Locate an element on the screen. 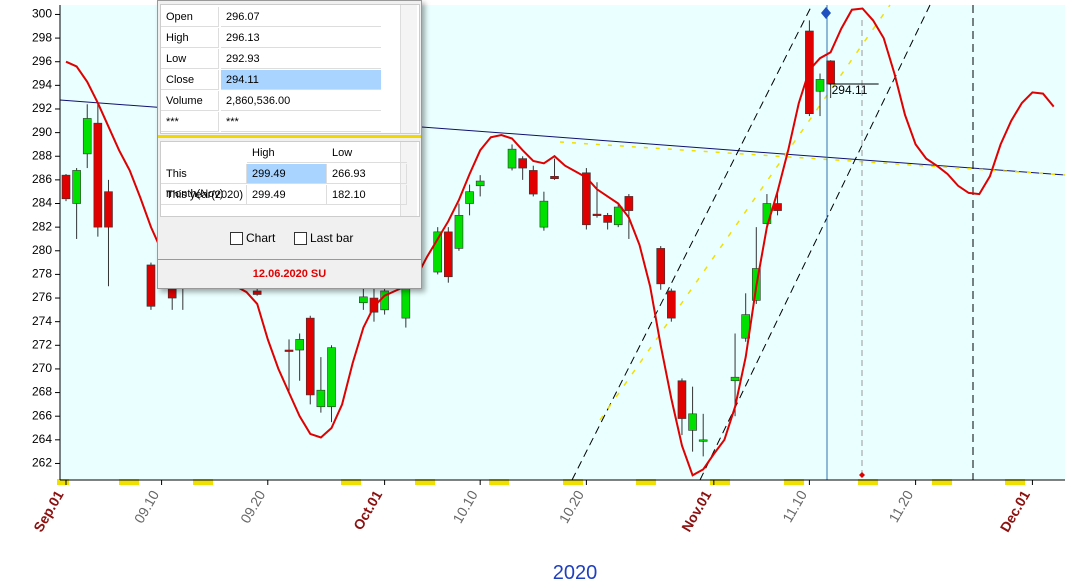  y-tick-label: 284 is located at coordinates (42, 203).